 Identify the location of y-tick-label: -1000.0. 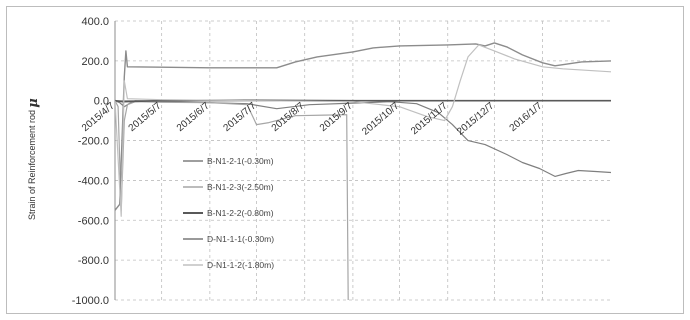
(90, 301).